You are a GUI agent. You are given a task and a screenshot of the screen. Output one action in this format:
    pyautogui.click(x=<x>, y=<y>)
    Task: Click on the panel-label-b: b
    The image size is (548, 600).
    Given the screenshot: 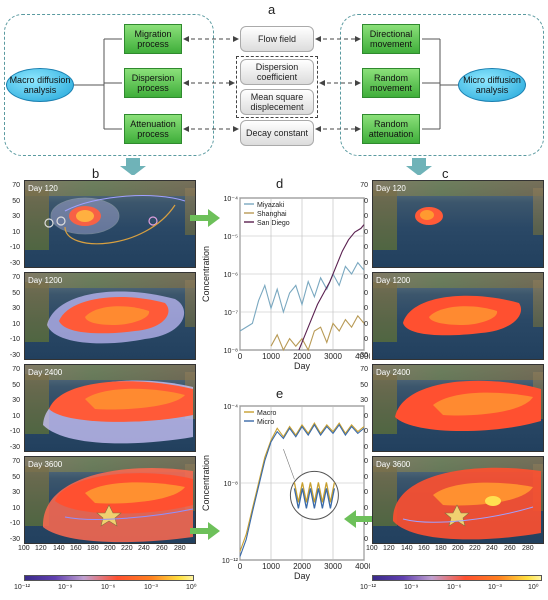 What is the action you would take?
    pyautogui.click(x=96, y=173)
    